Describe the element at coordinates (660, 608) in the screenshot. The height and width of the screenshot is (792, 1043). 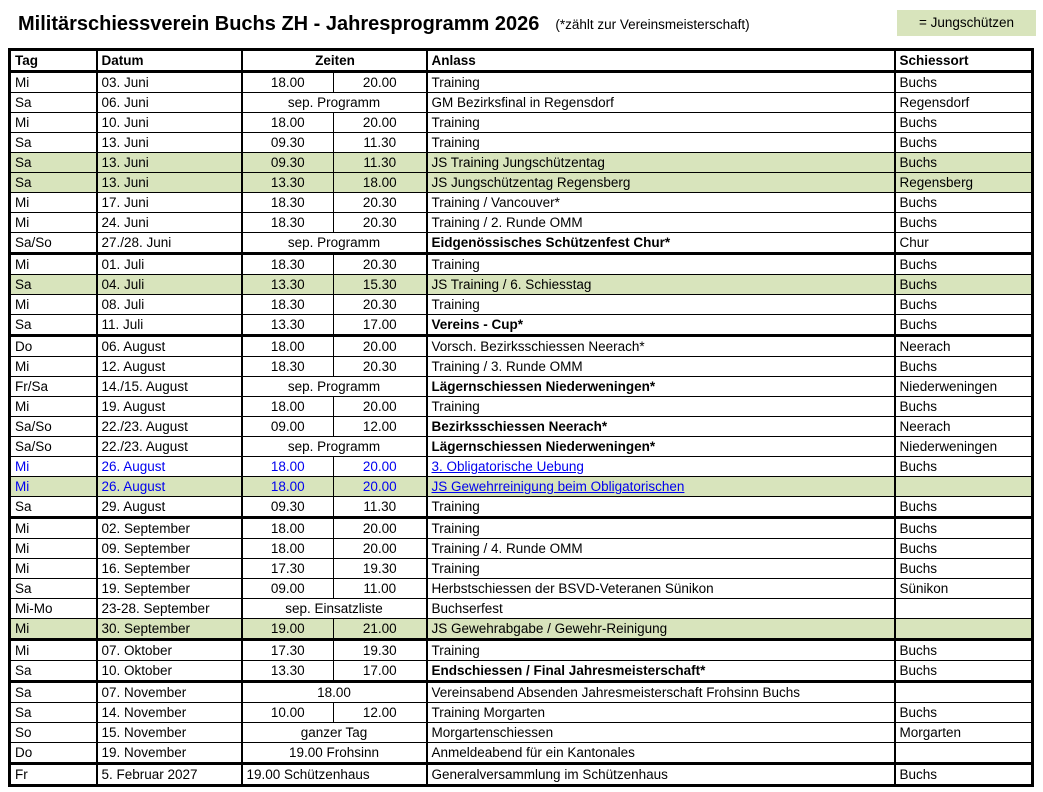
I see `cell-anlass: Buchserfest` at that location.